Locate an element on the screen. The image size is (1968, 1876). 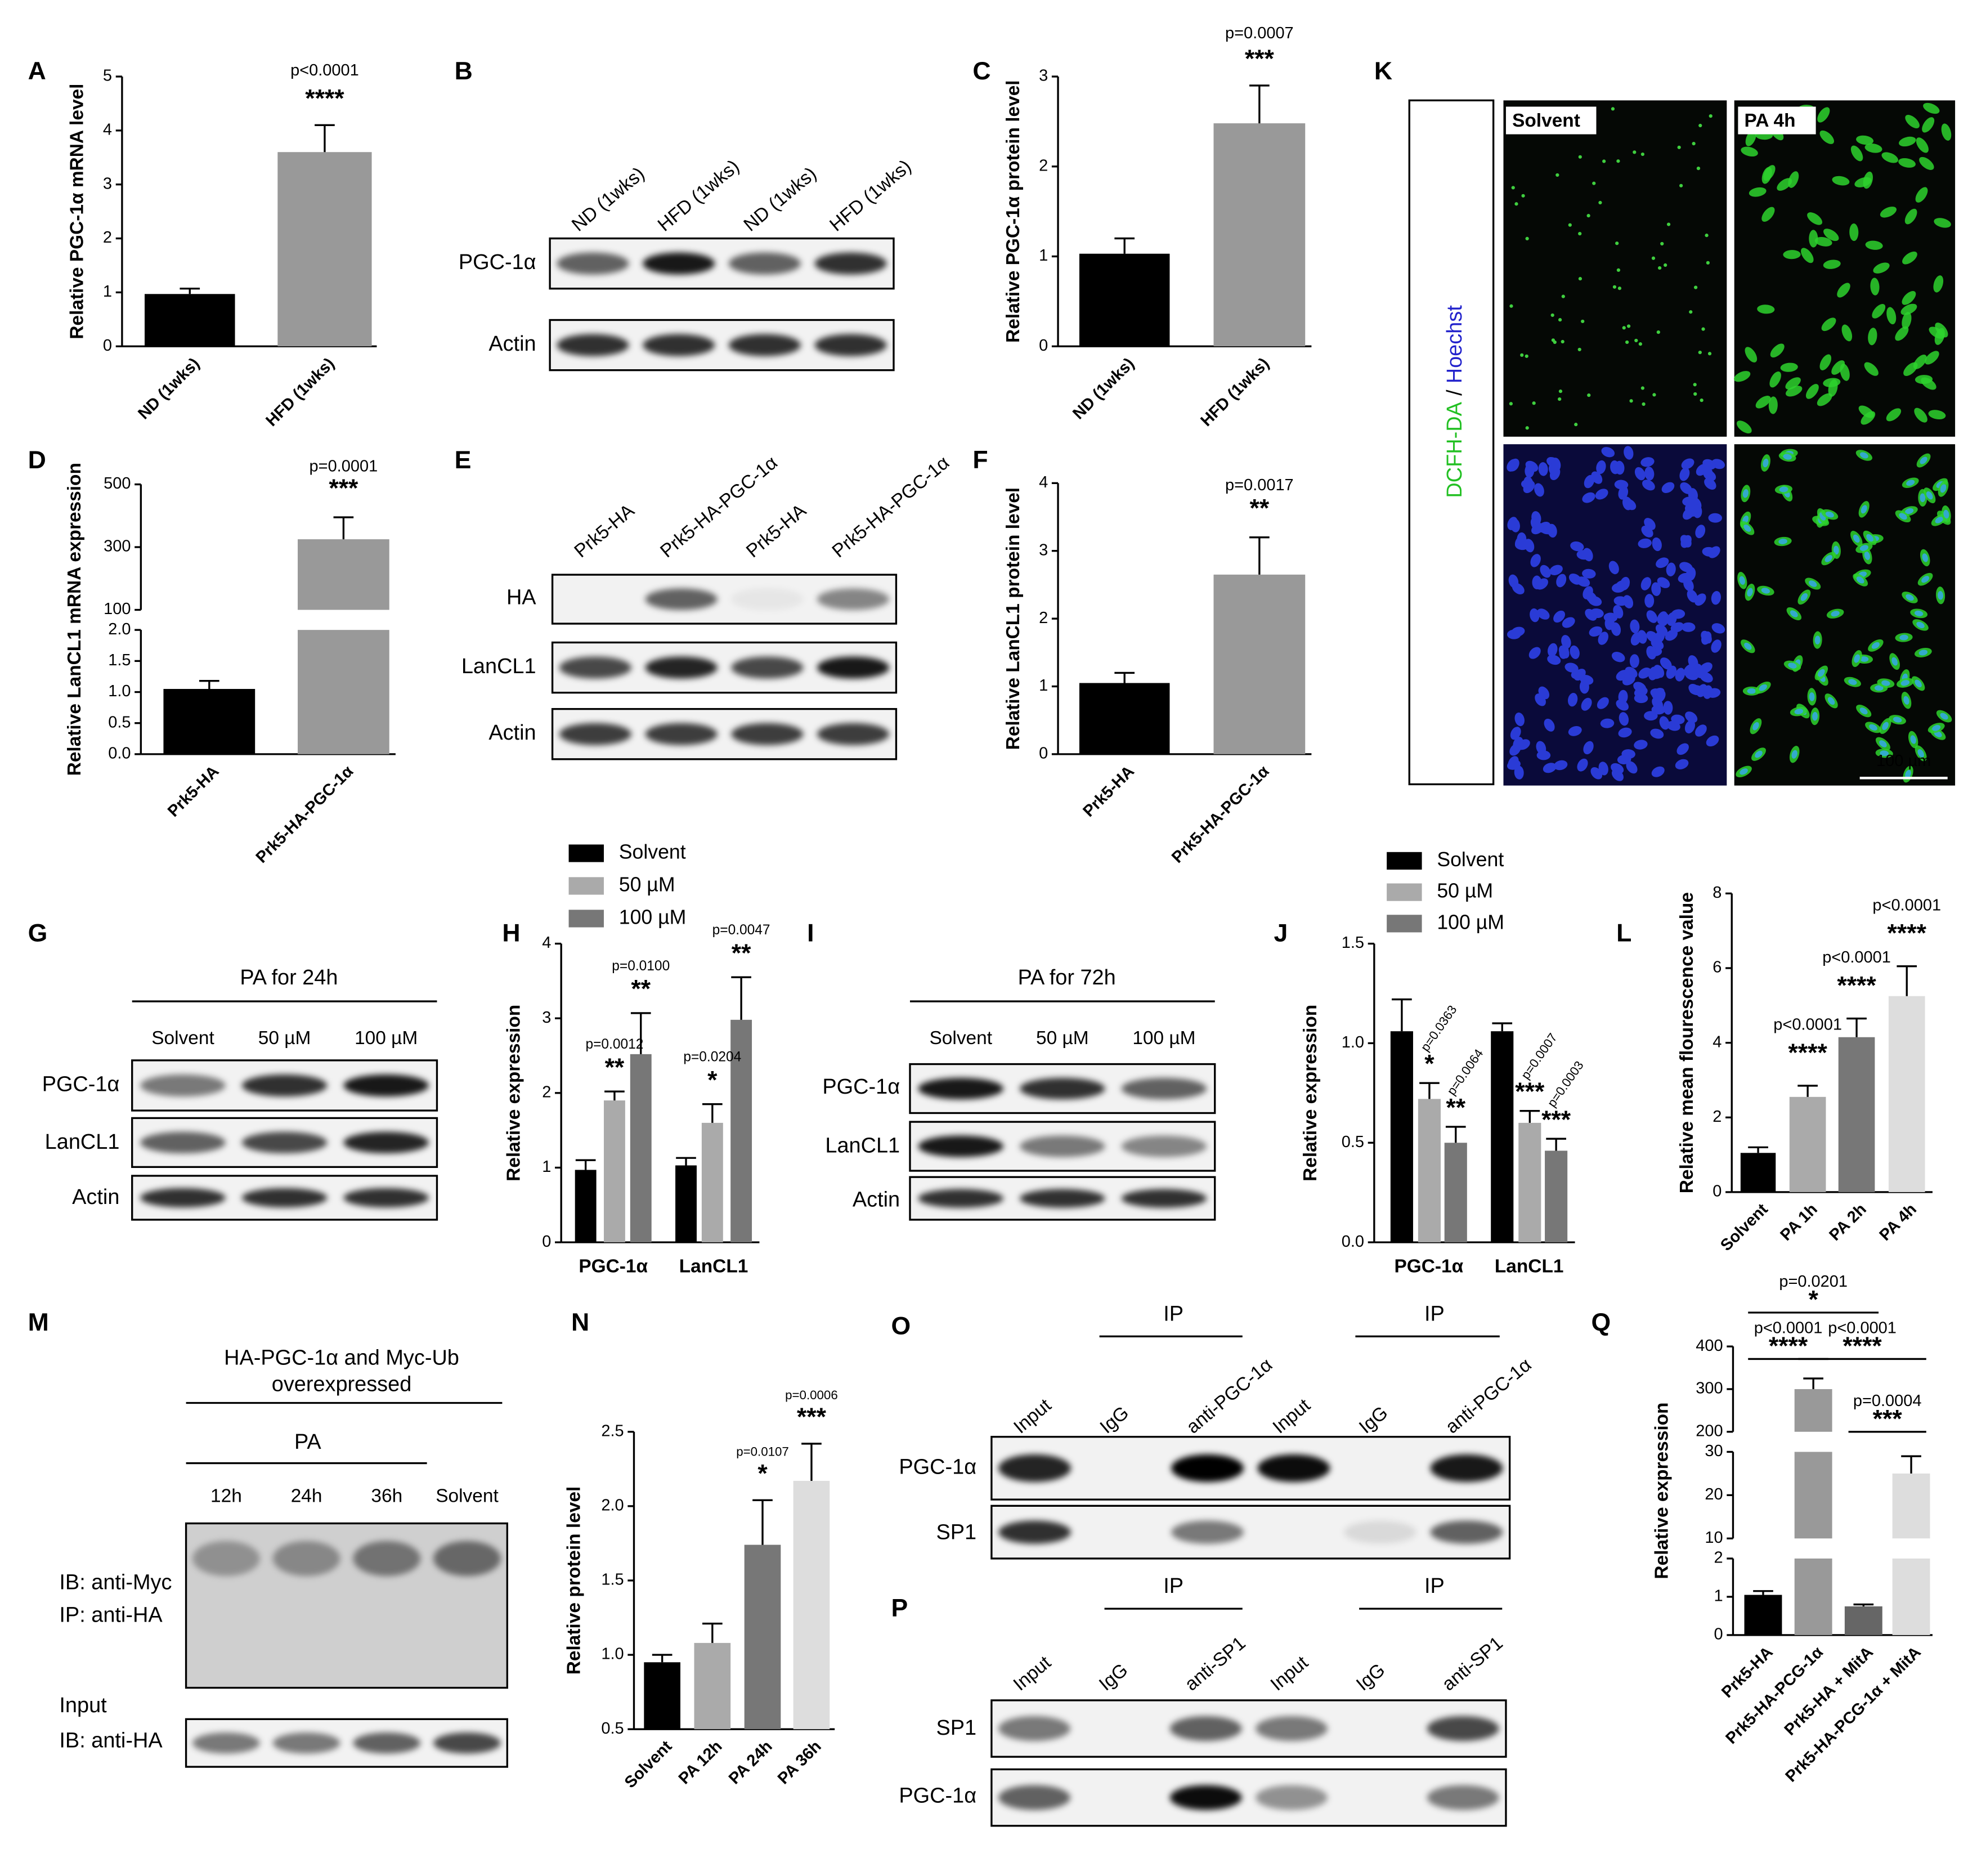
panel-letter: D is located at coordinates (37, 460).